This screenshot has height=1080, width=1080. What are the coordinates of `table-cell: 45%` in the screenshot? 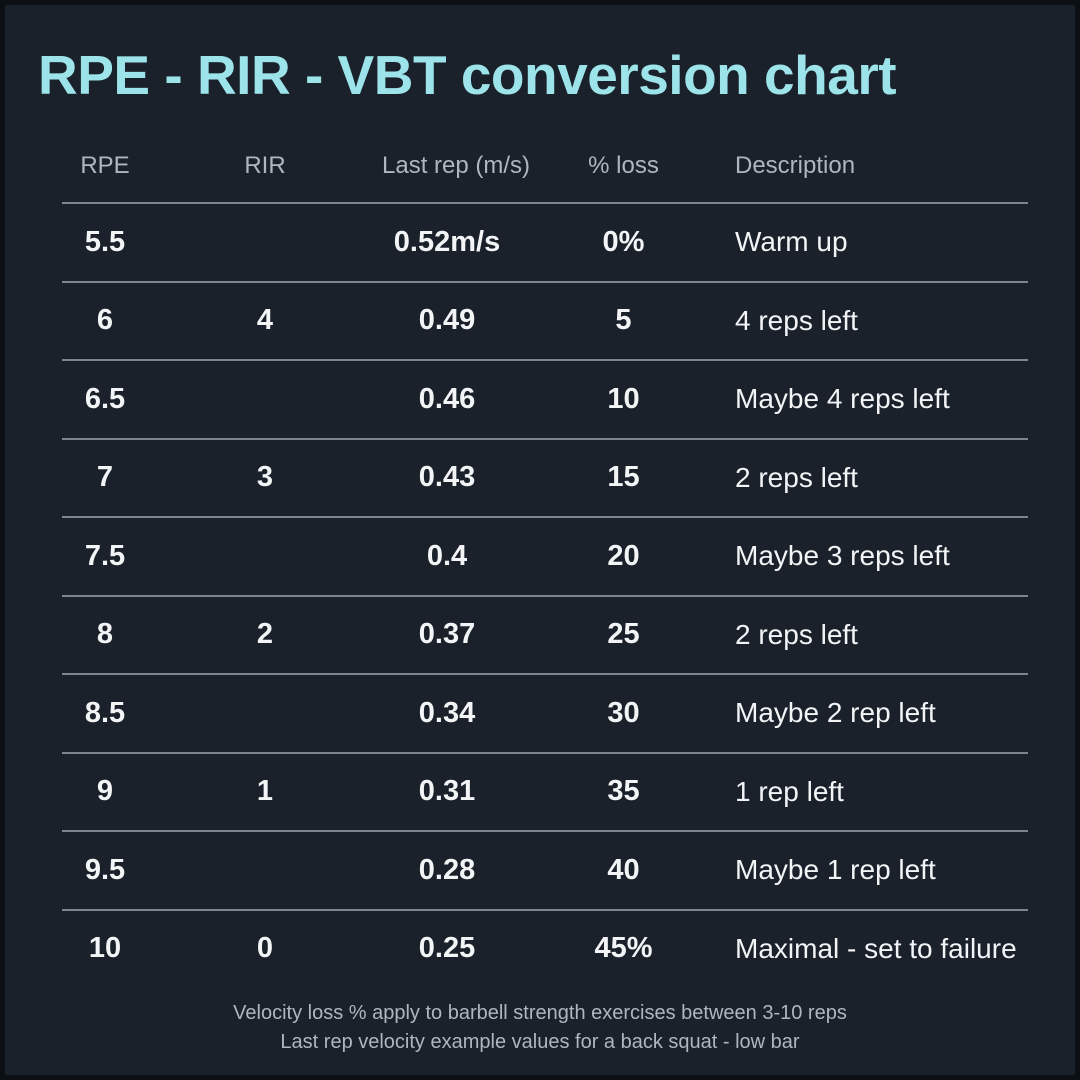 It's located at (623, 948).